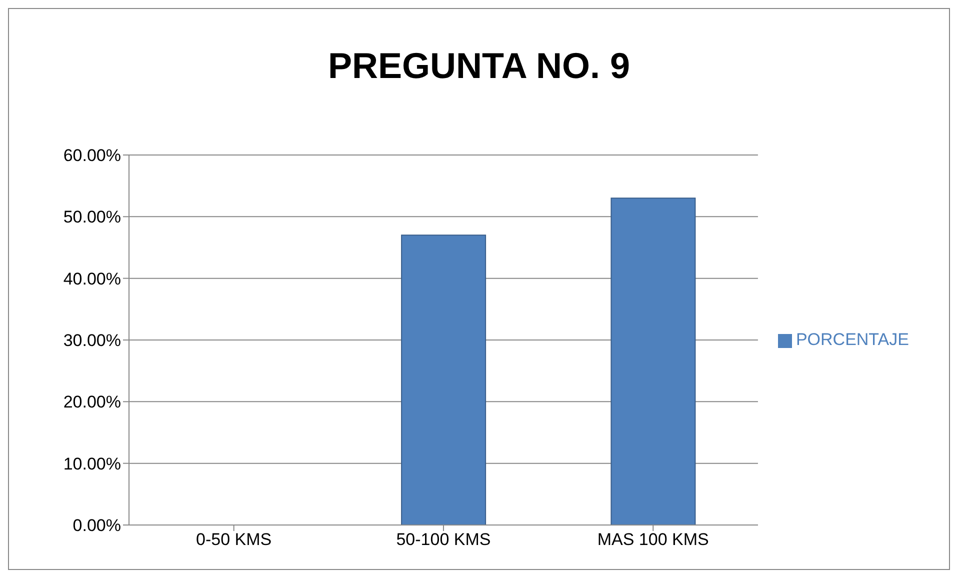 The image size is (960, 579). What do you see at coordinates (92, 156) in the screenshot?
I see `y-tick-label: 60.00%` at bounding box center [92, 156].